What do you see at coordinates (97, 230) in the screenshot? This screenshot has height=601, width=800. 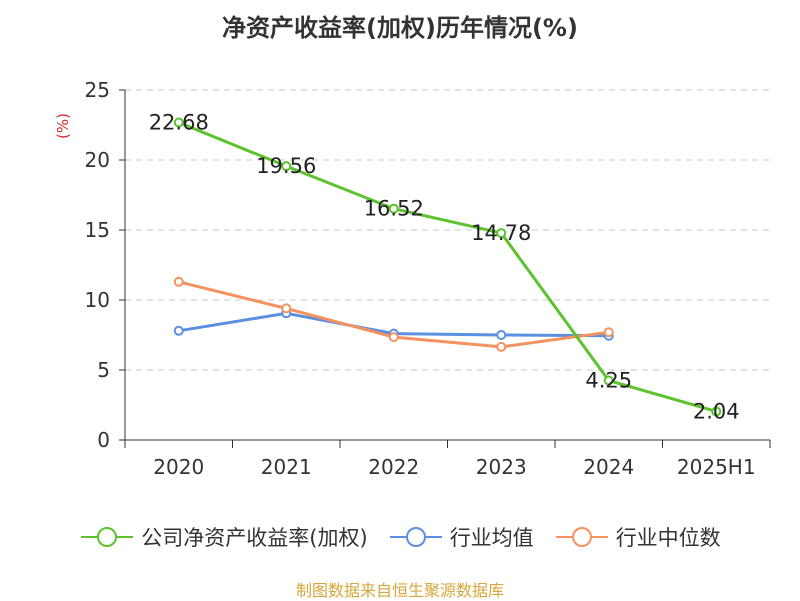 I see `y-tick-label: 15` at bounding box center [97, 230].